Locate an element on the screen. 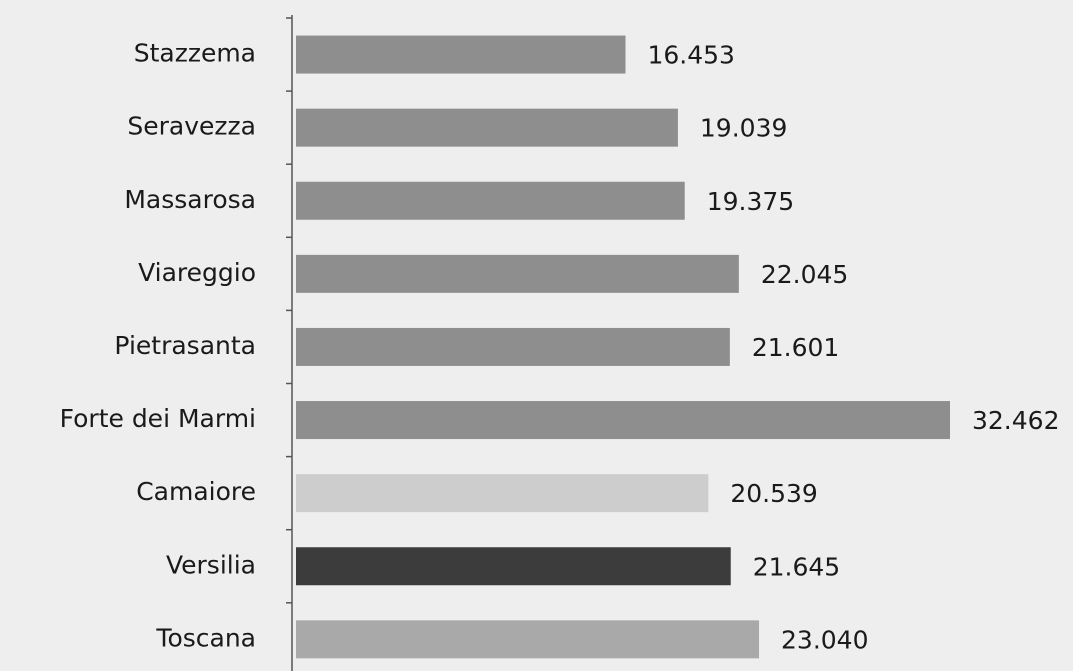 The image size is (1073, 671). value-label: 20.539 is located at coordinates (773, 493).